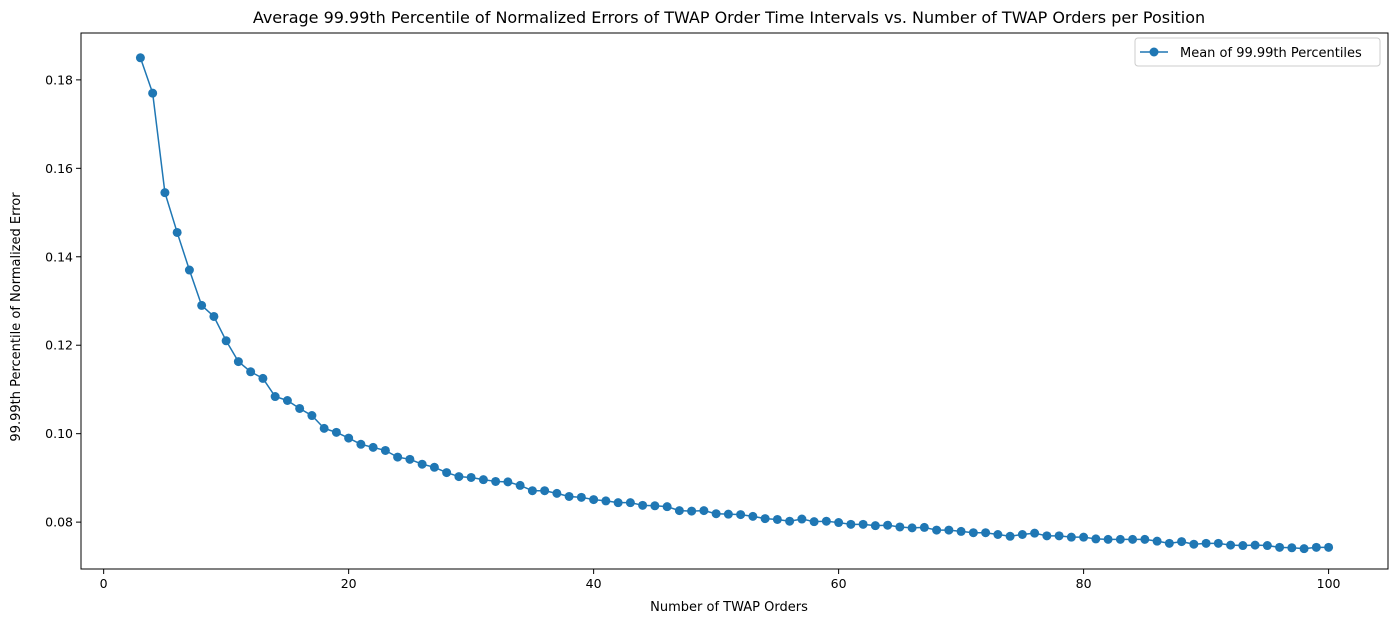  What do you see at coordinates (59, 345) in the screenshot?
I see `y-tick-label: 0.12` at bounding box center [59, 345].